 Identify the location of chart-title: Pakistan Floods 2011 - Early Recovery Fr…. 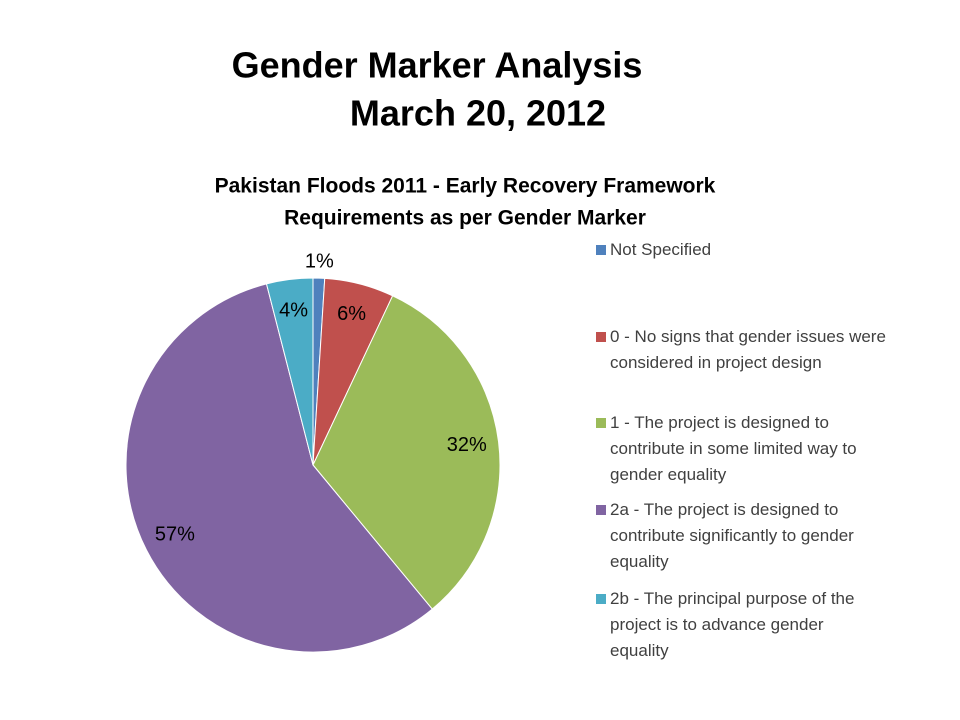
(465, 186).